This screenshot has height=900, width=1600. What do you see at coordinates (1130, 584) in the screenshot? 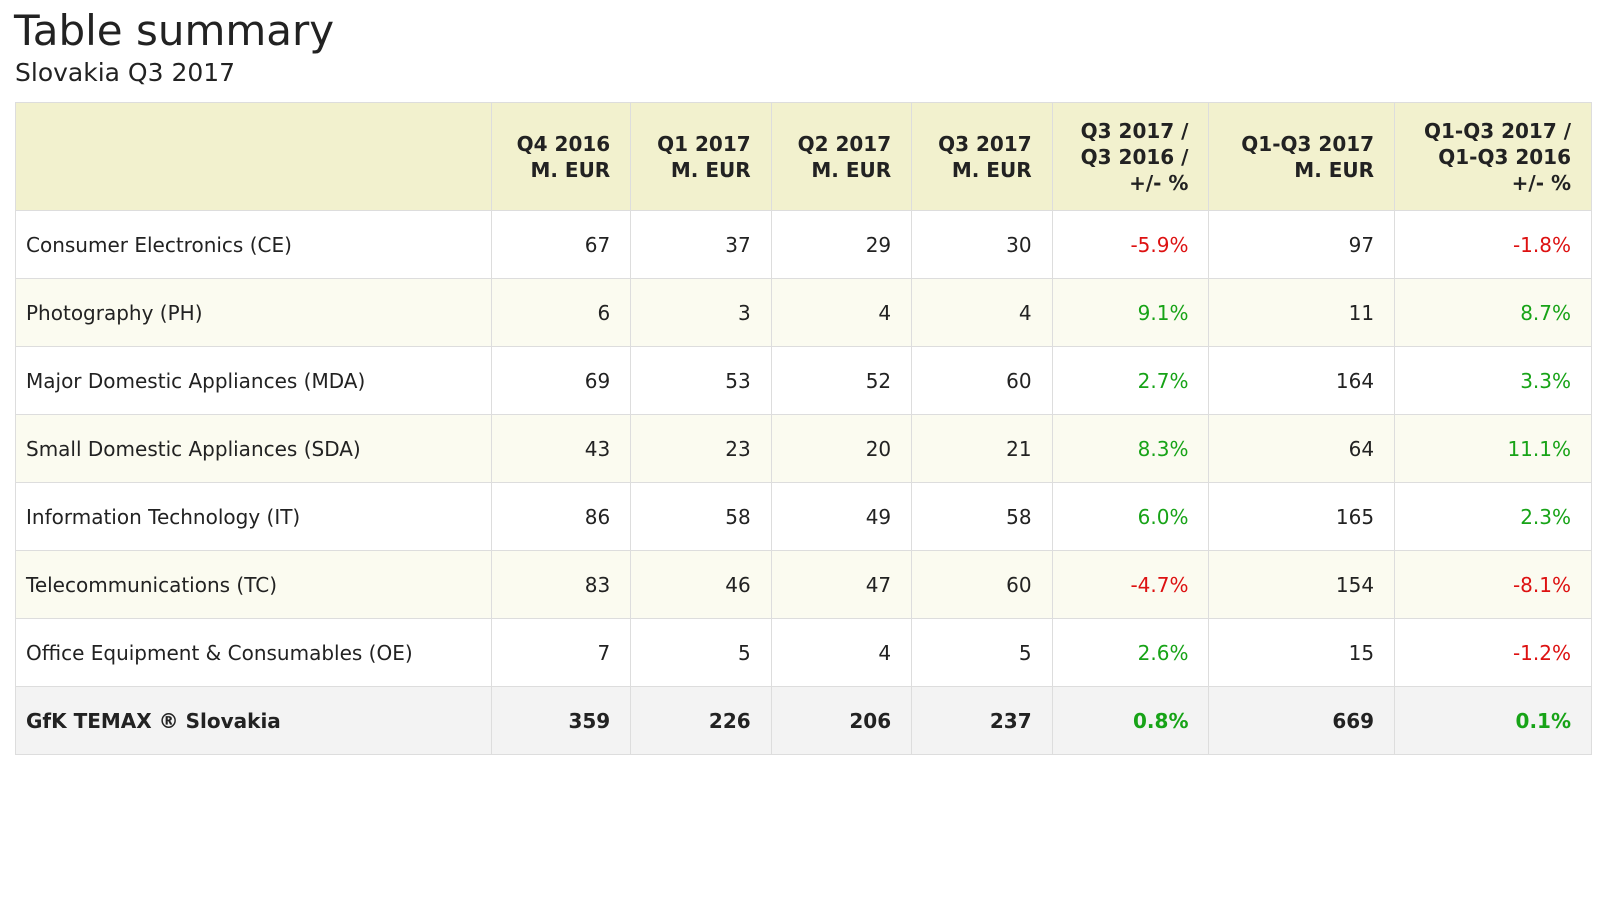
I see `cell-q3-change: -4.7%` at bounding box center [1130, 584].